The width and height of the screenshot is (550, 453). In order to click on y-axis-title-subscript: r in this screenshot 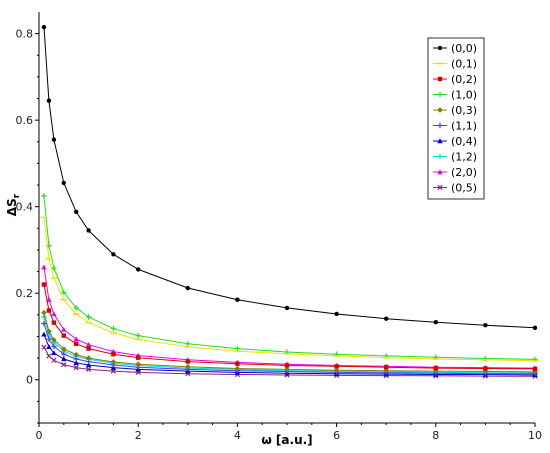, I will do `click(17, 195)`.